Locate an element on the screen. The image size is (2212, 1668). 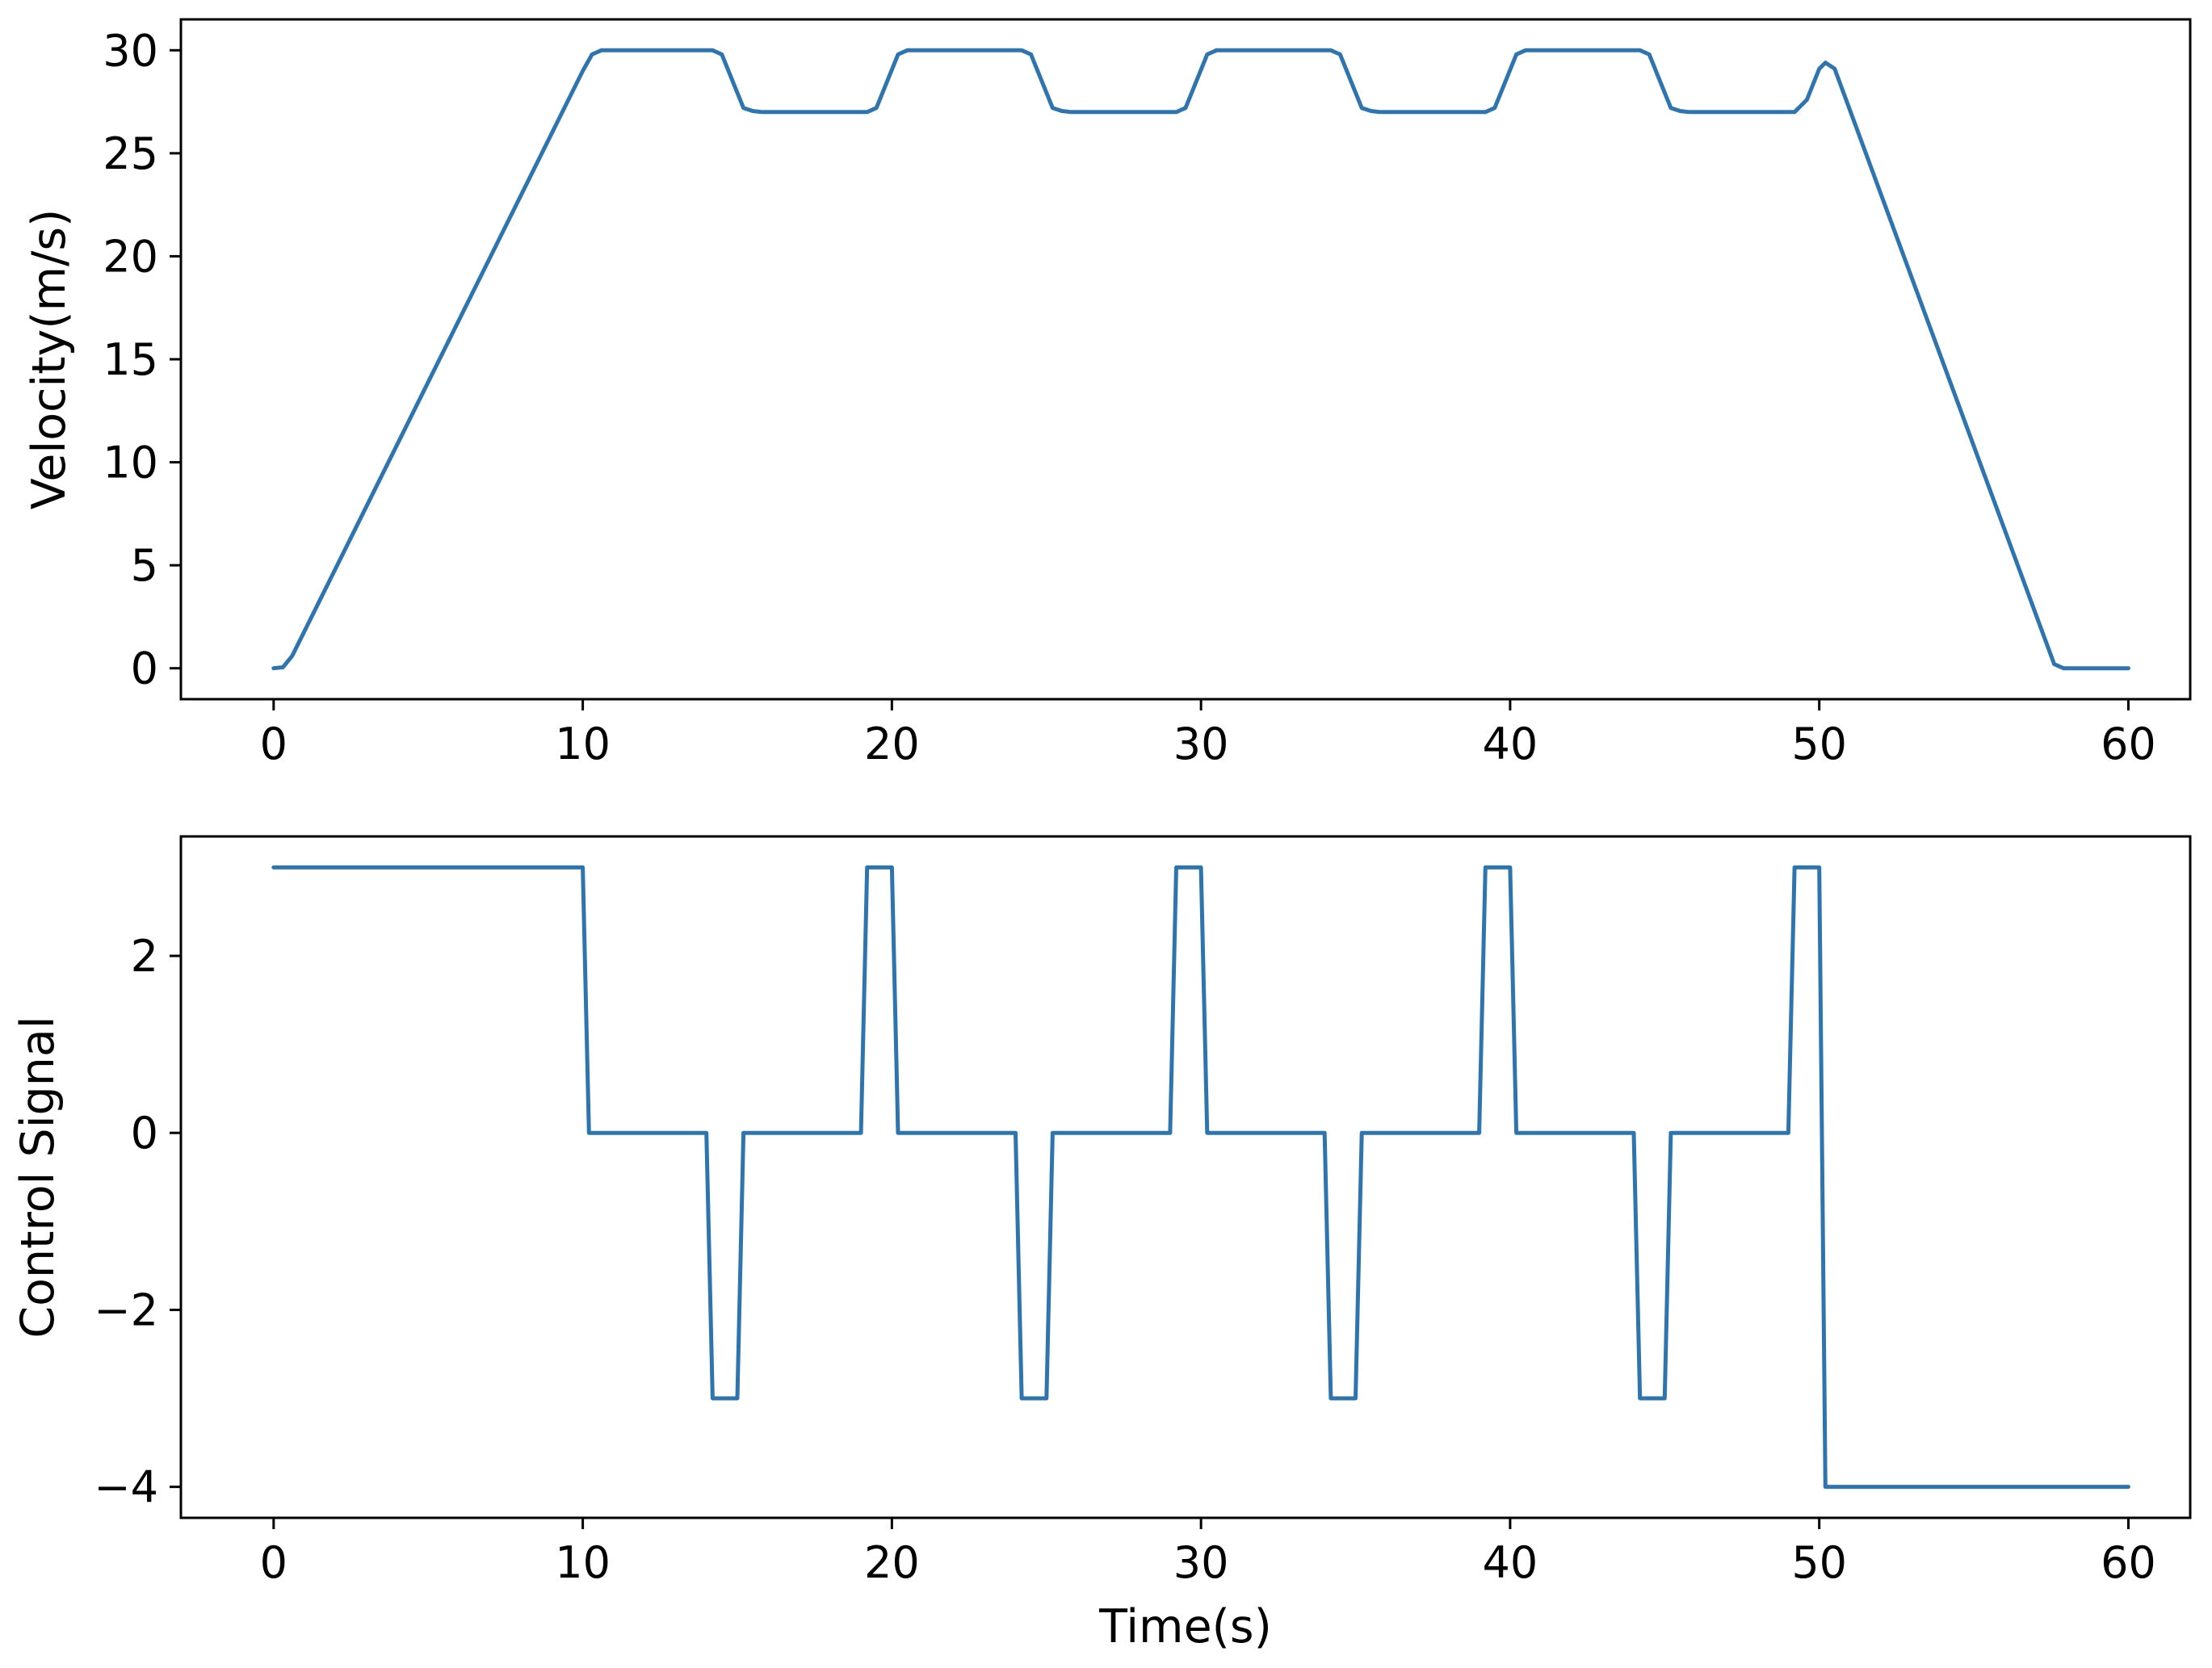
control-x-ticks: 0 10 20 30 40 50 60 is located at coordinates (1208, 1553).